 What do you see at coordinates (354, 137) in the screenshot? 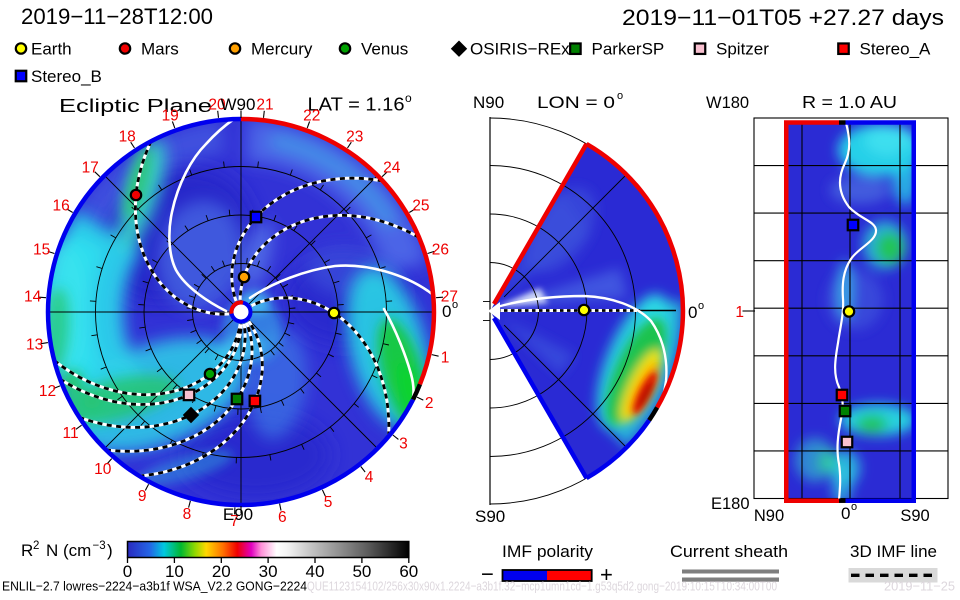
I see `svg-text: 23` at bounding box center [354, 137].